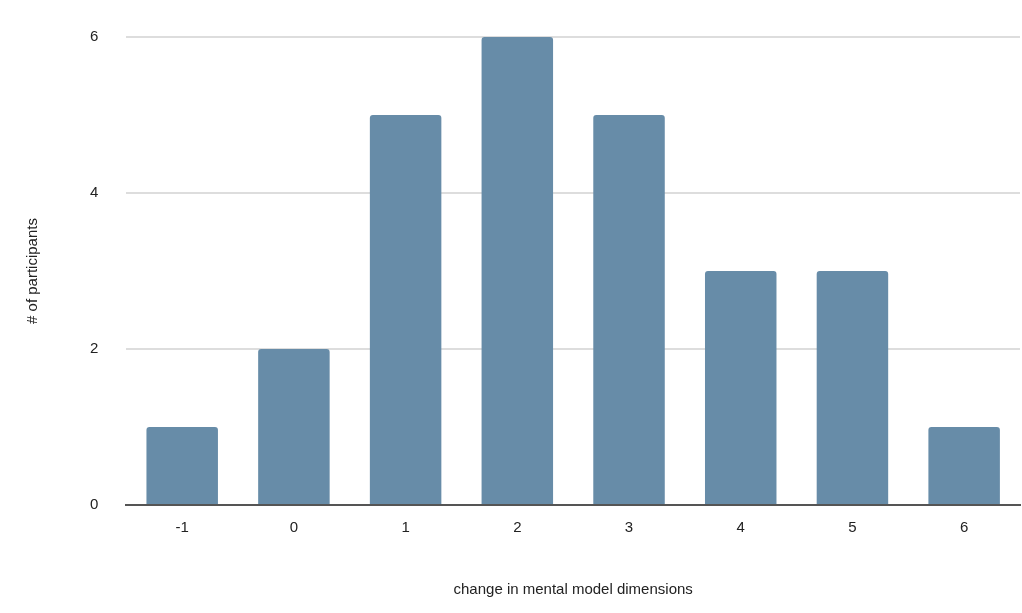 Image resolution: width=1022 pixels, height=613 pixels. Describe the element at coordinates (294, 527) in the screenshot. I see `x-tick-label: 0` at that location.